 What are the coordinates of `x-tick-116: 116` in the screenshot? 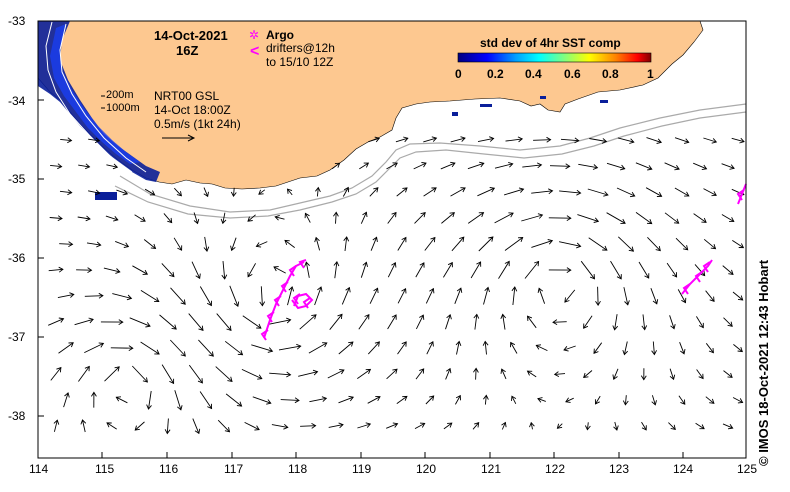 It's located at (169, 469).